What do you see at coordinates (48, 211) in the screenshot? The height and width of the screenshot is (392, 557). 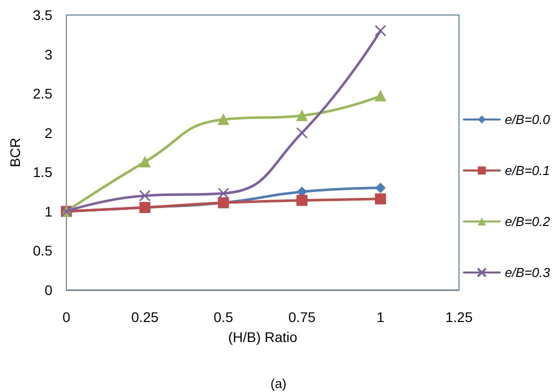 I see `y-tick-label: 1` at bounding box center [48, 211].